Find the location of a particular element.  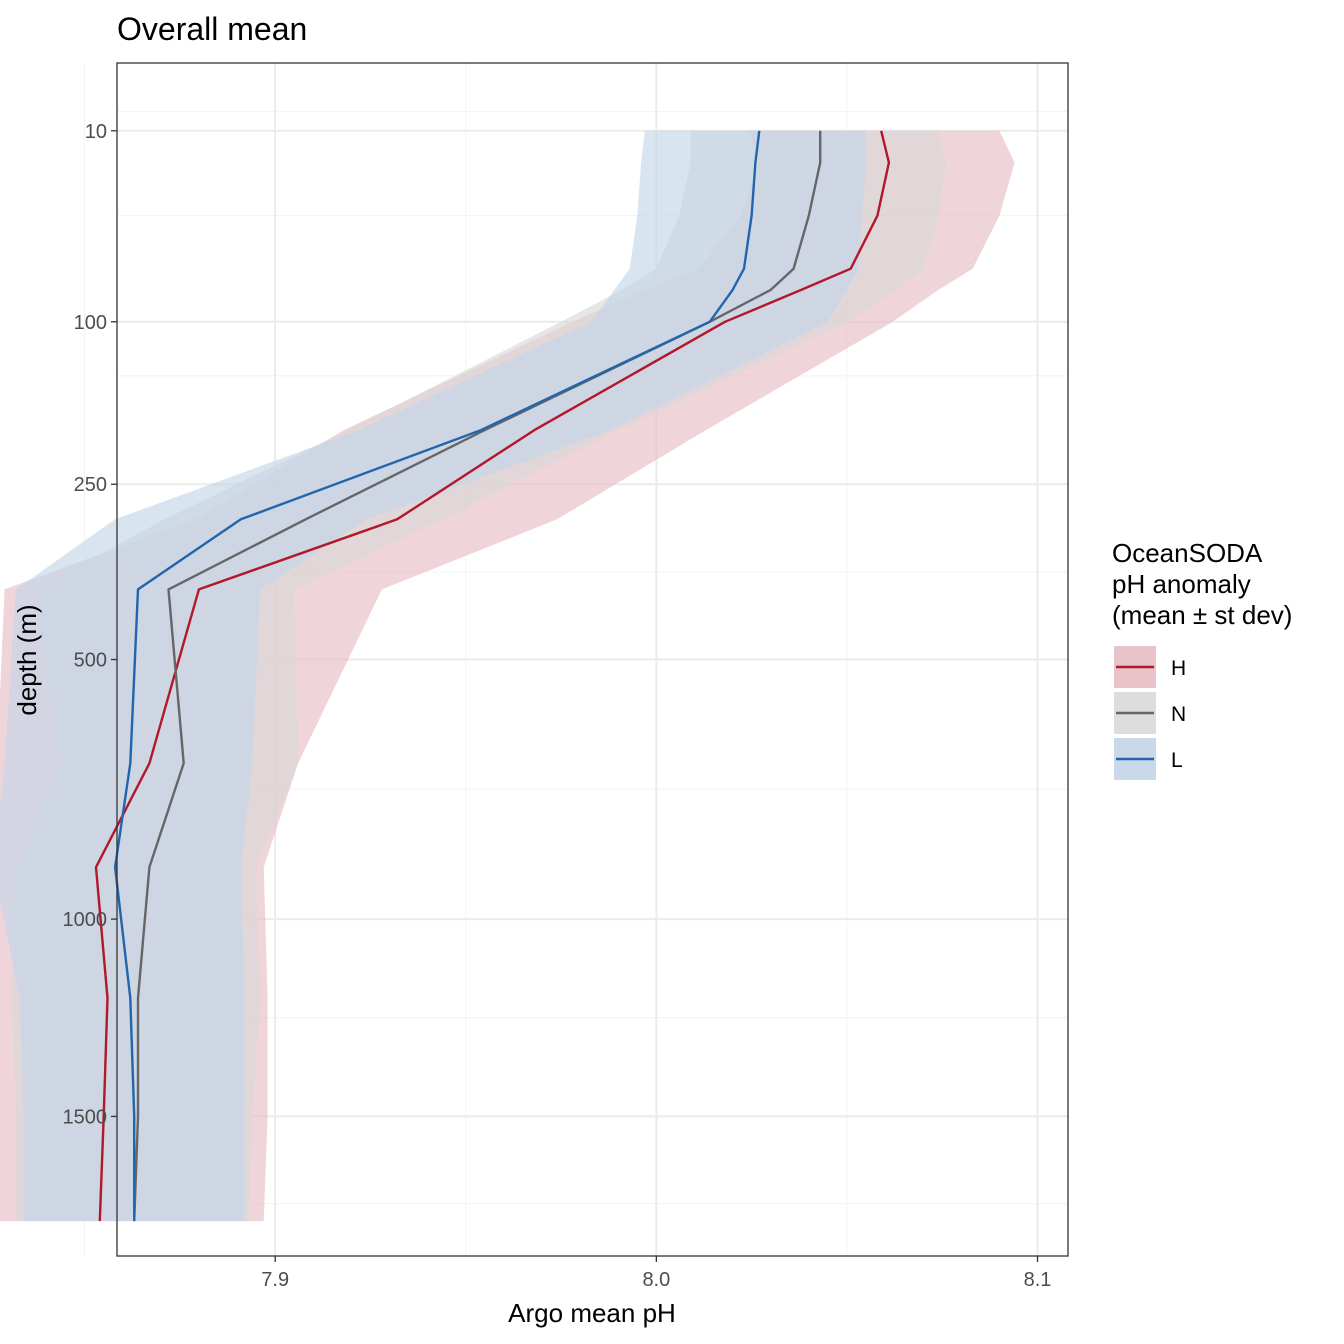

legend-title-line-1: pH anomaly is located at coordinates (1181, 584).